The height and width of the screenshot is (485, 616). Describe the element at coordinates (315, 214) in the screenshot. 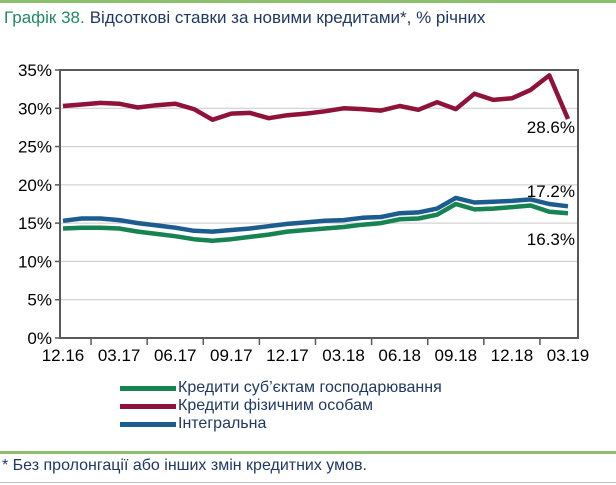

I see `integral-line` at that location.